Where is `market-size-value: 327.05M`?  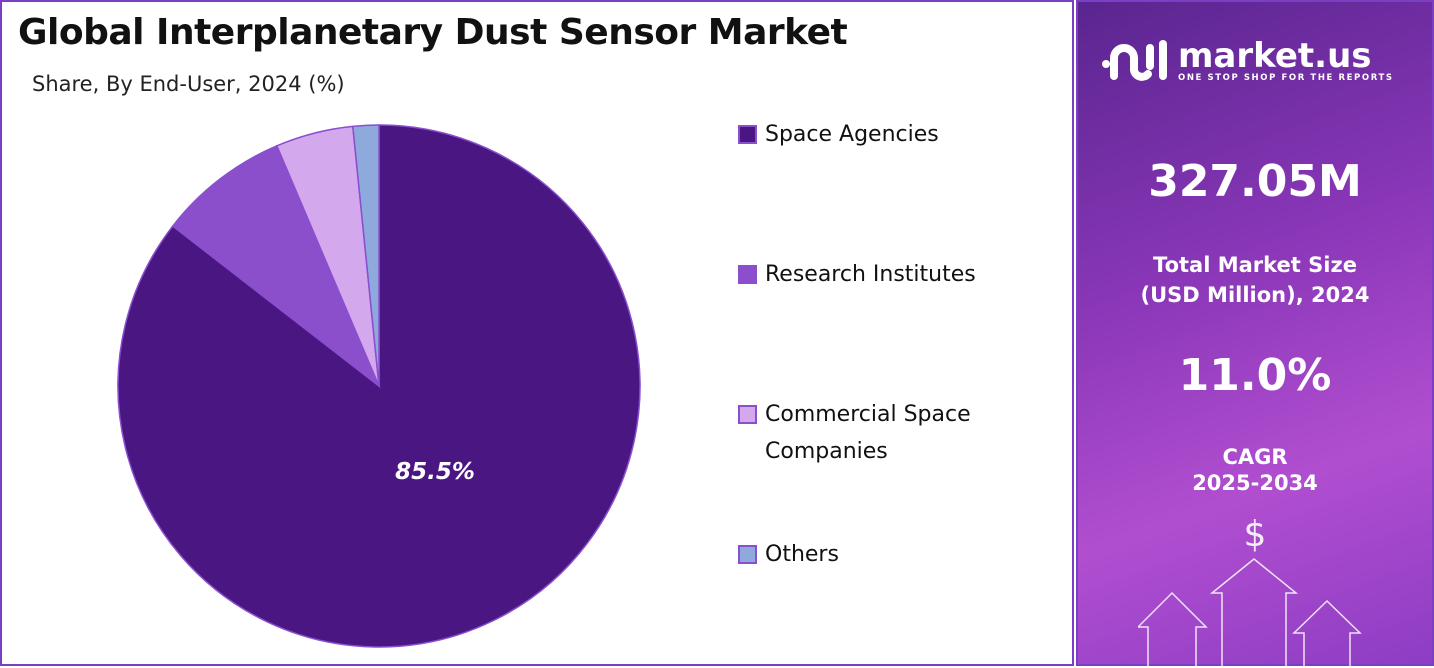
market-size-value: 327.05M is located at coordinates (1255, 181).